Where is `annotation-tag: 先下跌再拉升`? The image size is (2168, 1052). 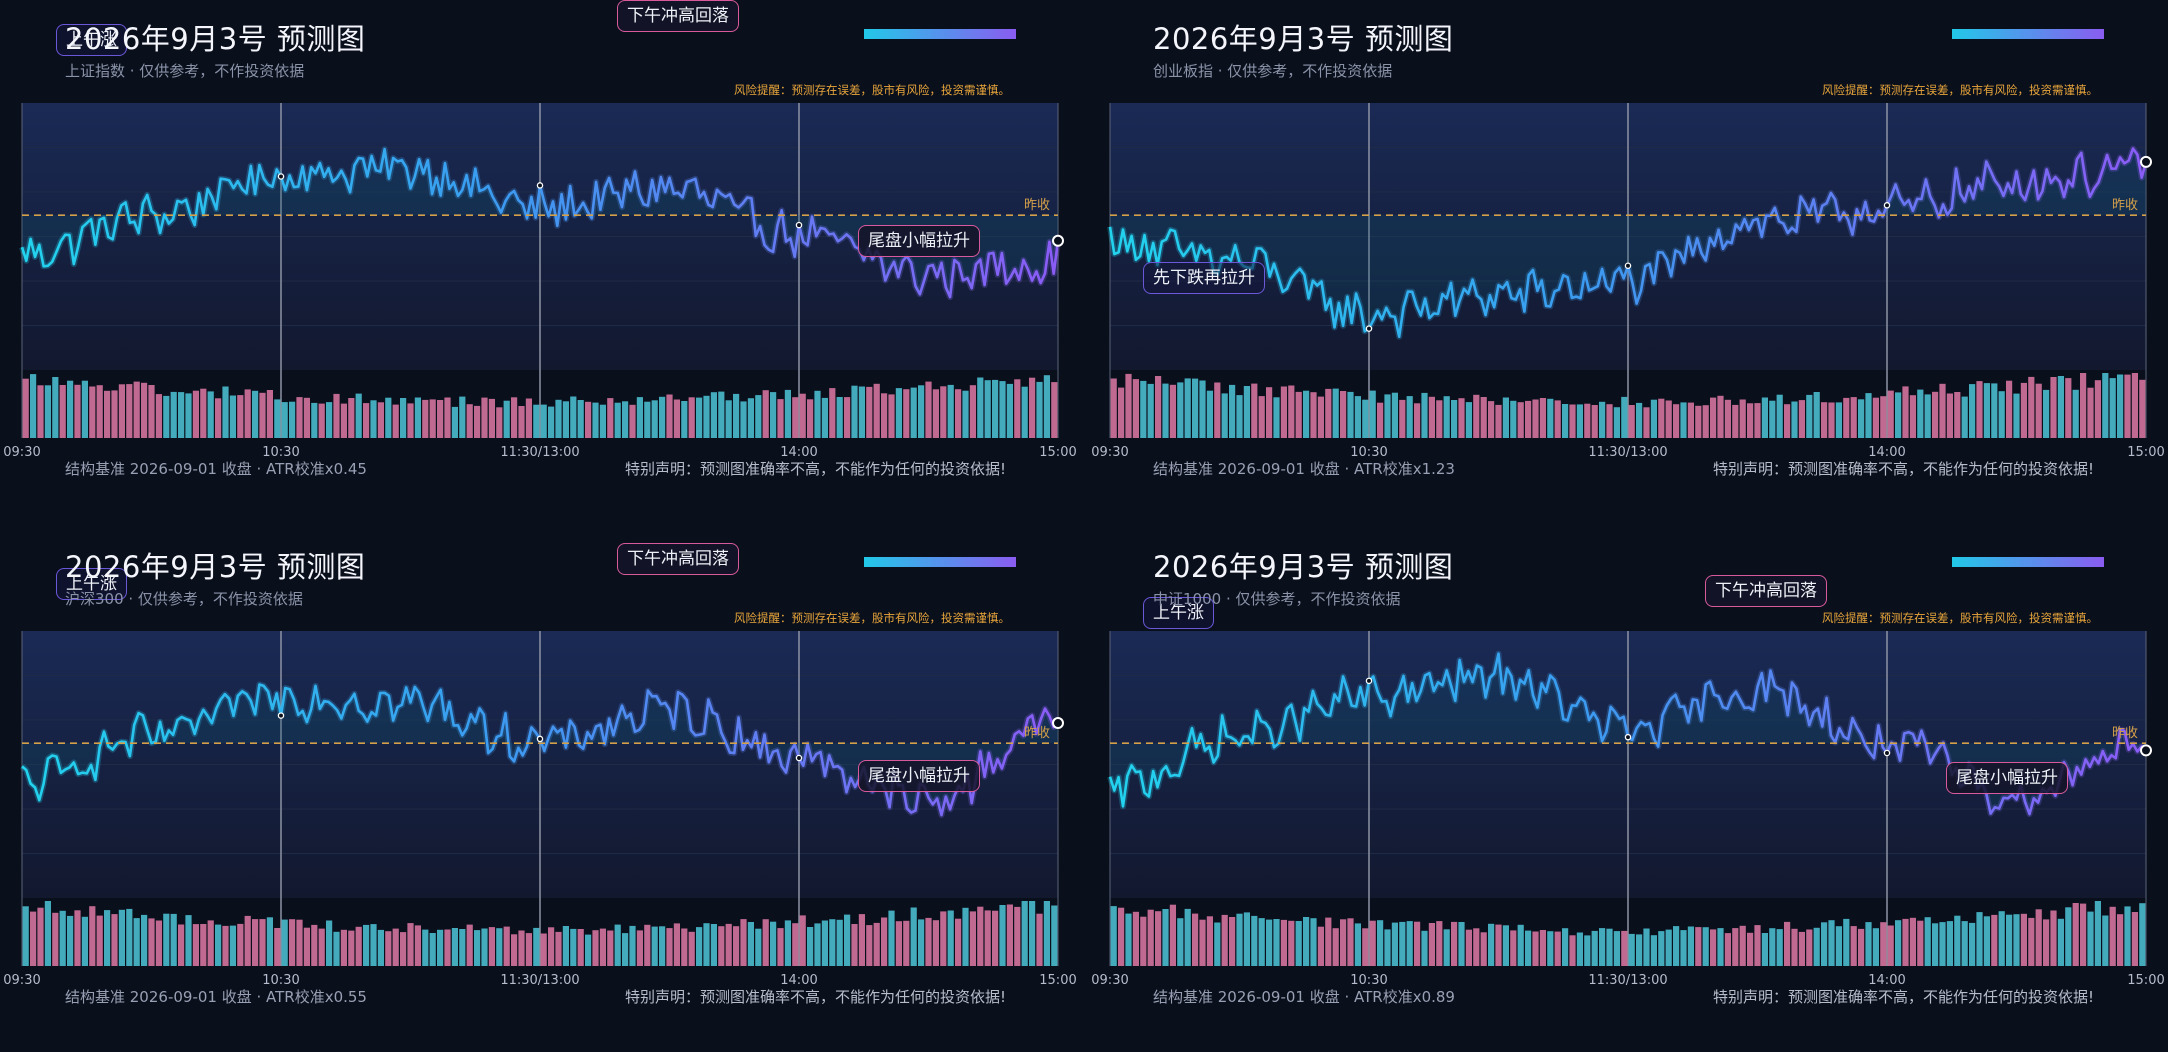
annotation-tag: 先下跌再拉升 is located at coordinates (1204, 278).